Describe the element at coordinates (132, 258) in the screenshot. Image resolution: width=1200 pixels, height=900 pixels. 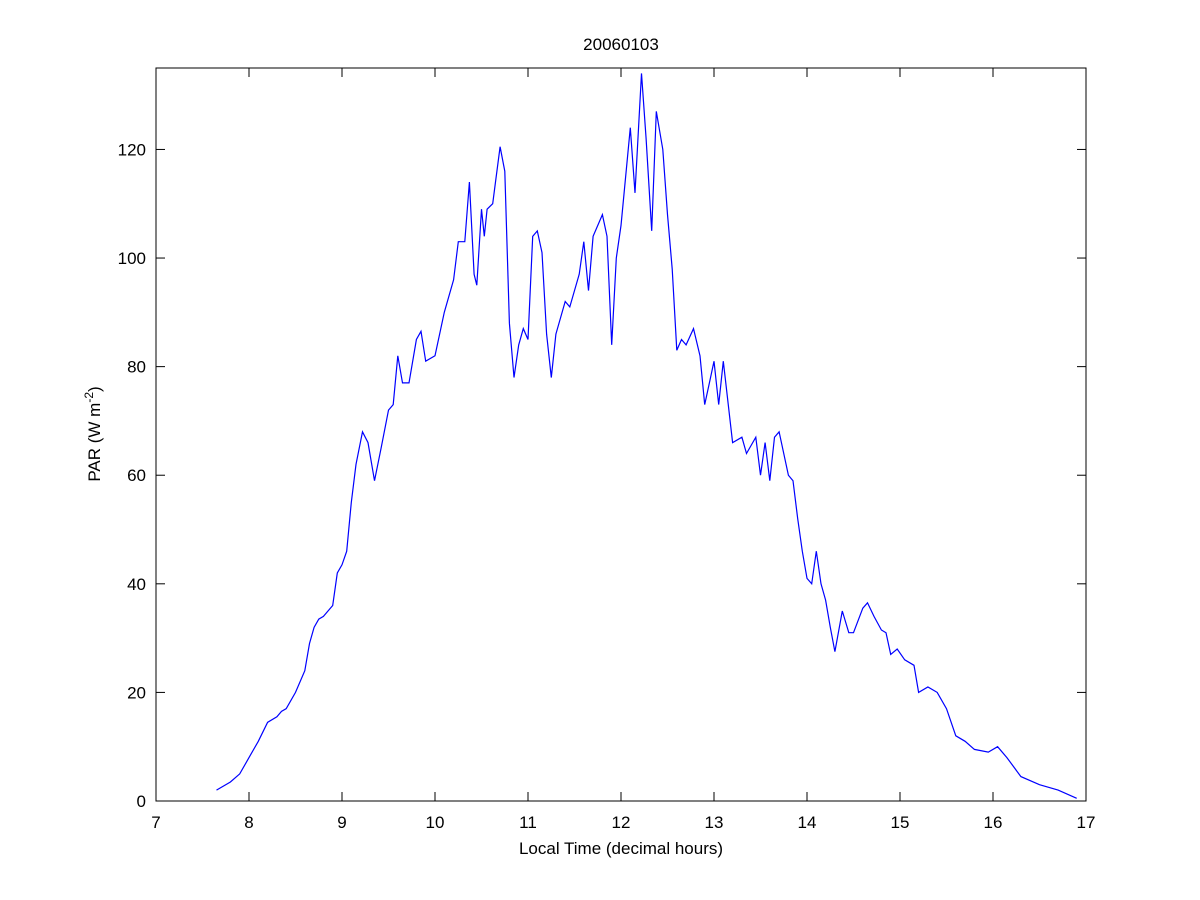
I see `y-tick-label: 100` at that location.